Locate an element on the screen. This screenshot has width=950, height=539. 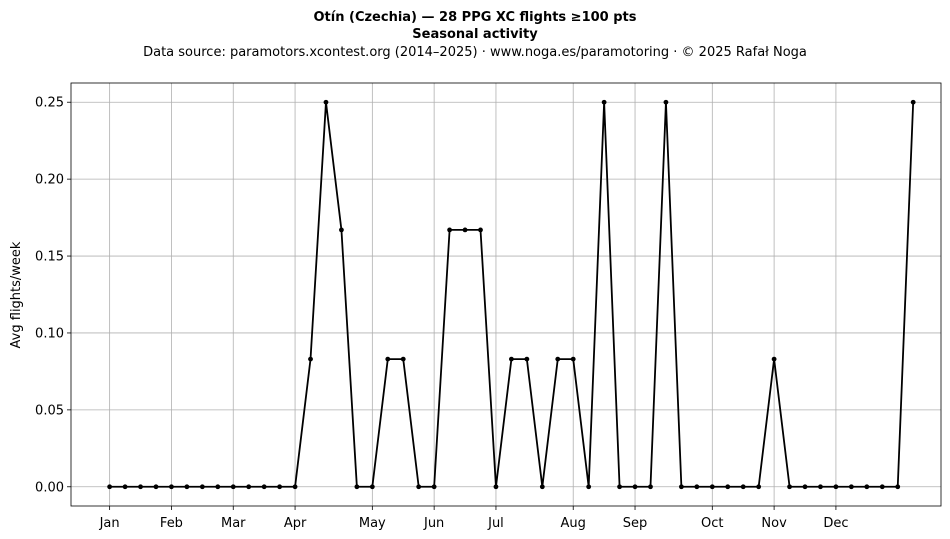
y-tick-label: 0.00 is located at coordinates (49, 487).